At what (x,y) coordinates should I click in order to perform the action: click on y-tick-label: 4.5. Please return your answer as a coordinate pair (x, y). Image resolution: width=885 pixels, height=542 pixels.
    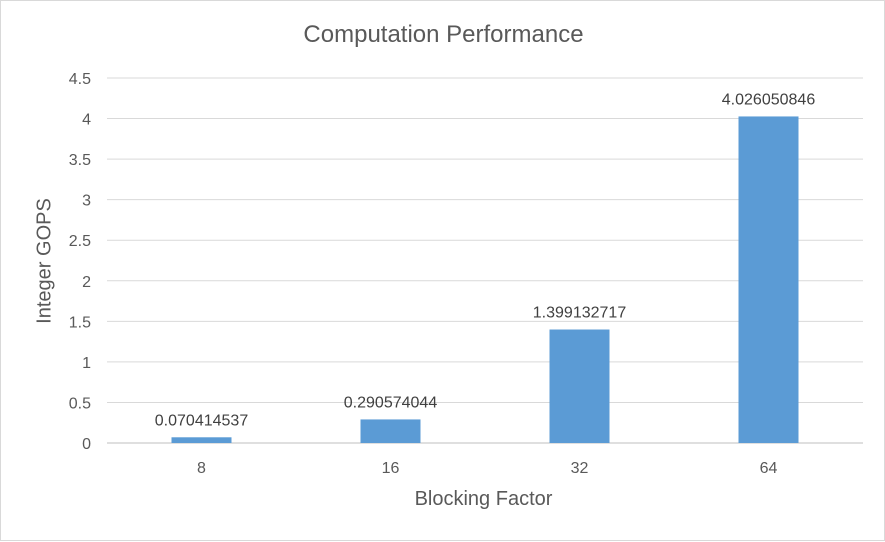
    Looking at the image, I should click on (80, 79).